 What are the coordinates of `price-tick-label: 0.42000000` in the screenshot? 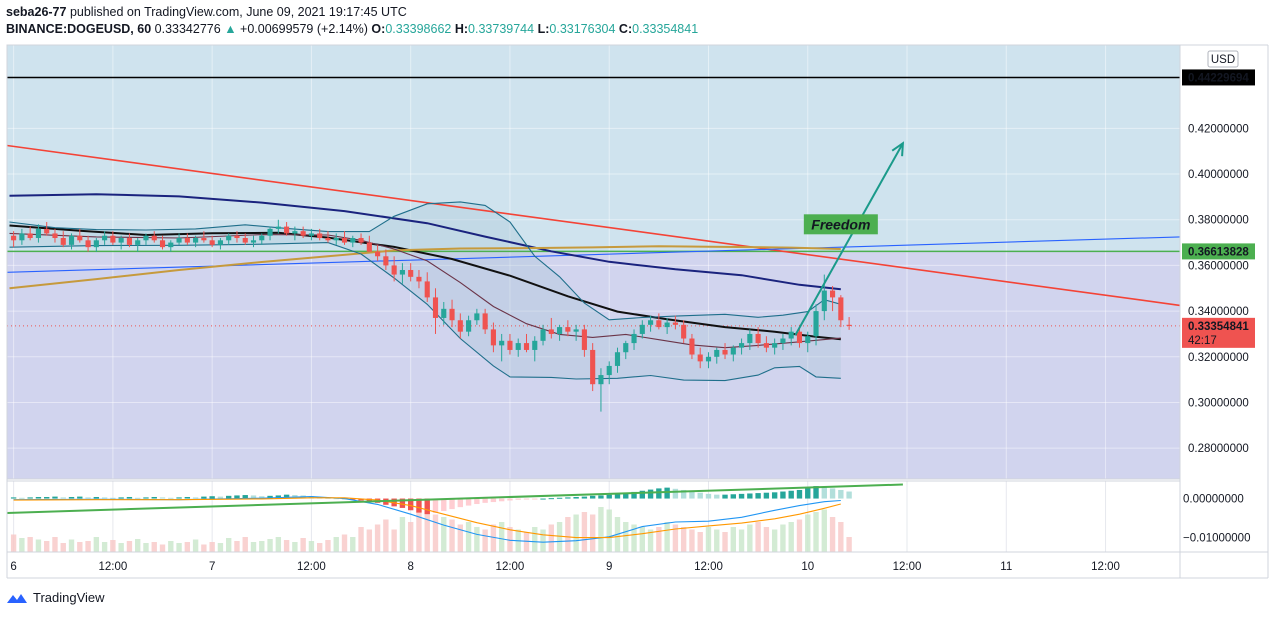 It's located at (1218, 129).